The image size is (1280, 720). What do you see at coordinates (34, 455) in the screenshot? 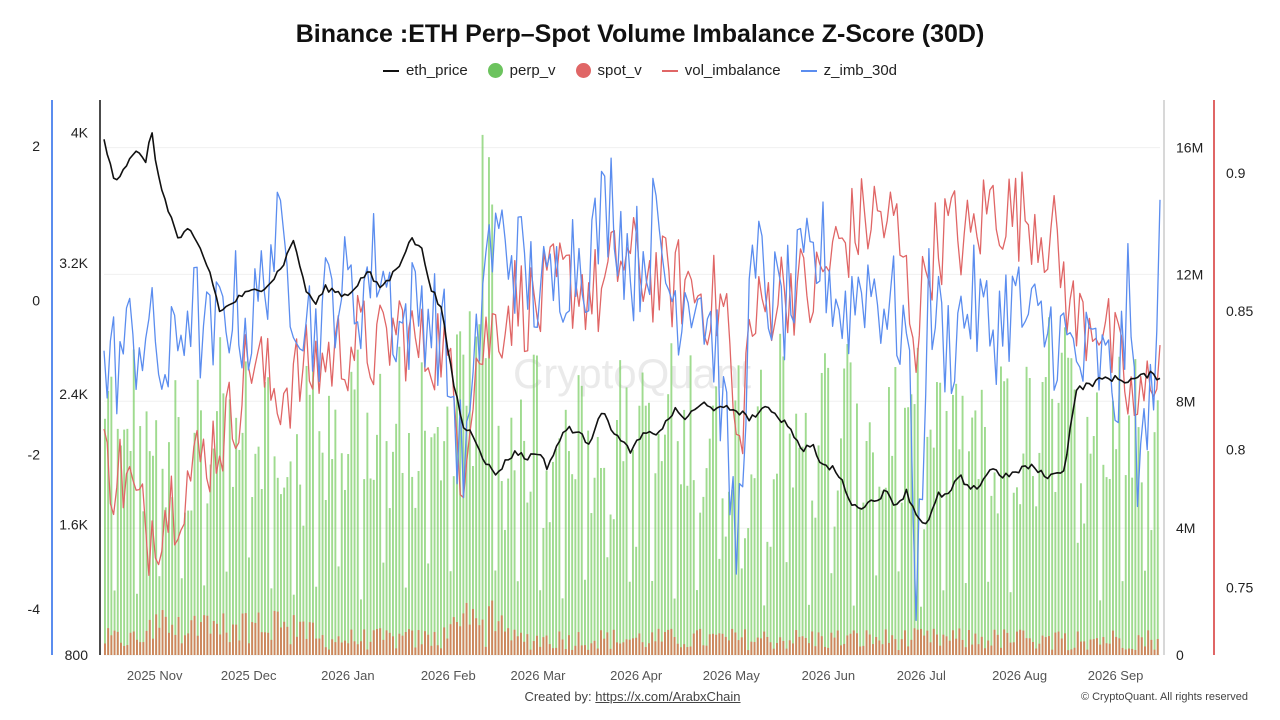
I see `z-imb-tick-label: -2` at bounding box center [34, 455].